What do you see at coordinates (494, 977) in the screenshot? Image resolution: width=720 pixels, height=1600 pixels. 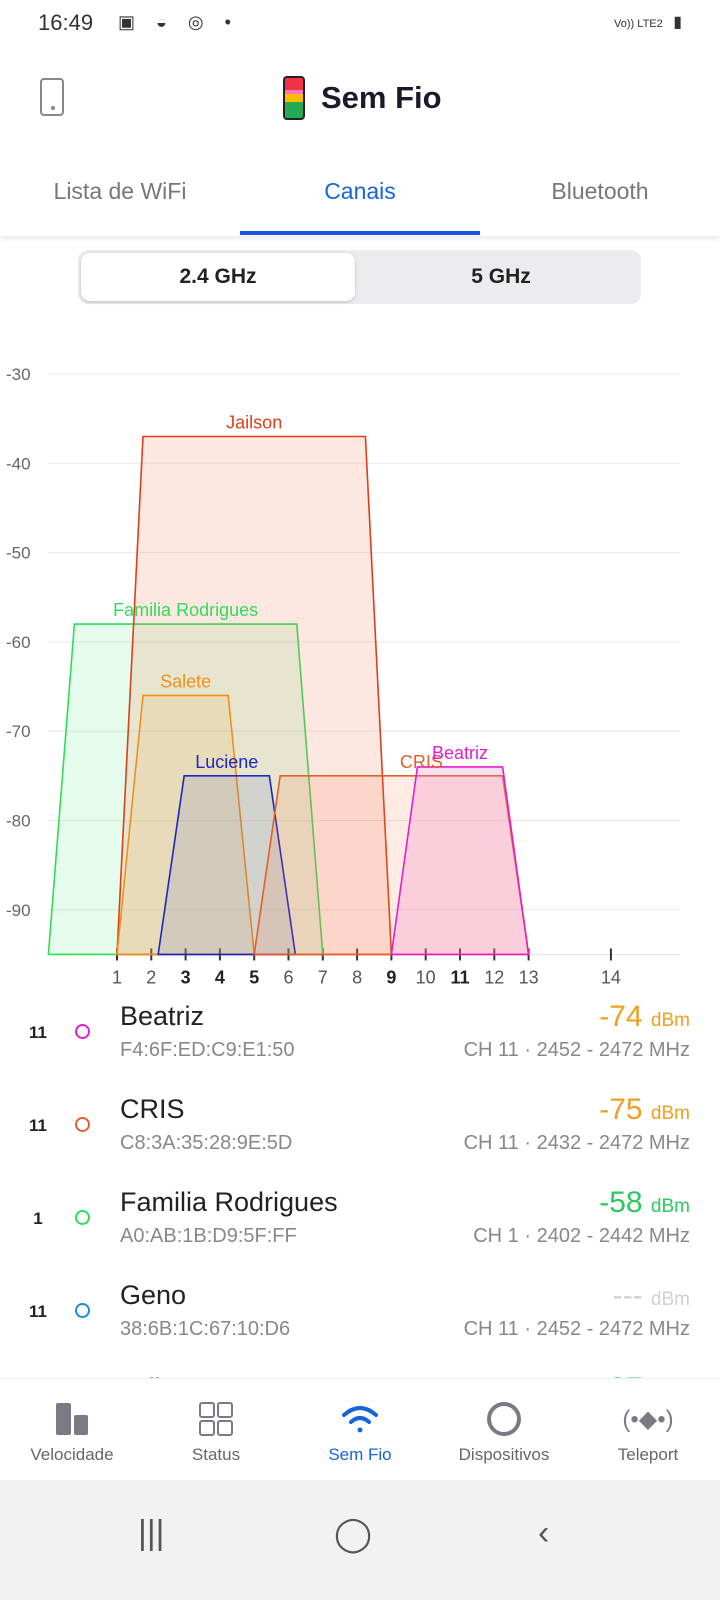 I see `x-tick-label: 12` at bounding box center [494, 977].